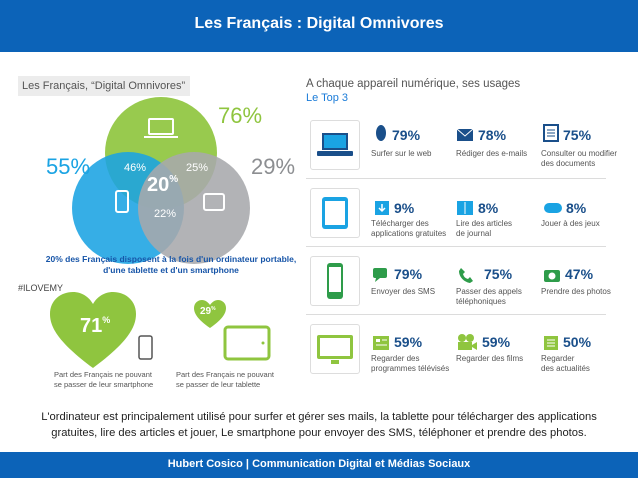 This screenshot has height=478, width=638. I want to click on label-r4-c3: Regarder des actualités, so click(565, 363).